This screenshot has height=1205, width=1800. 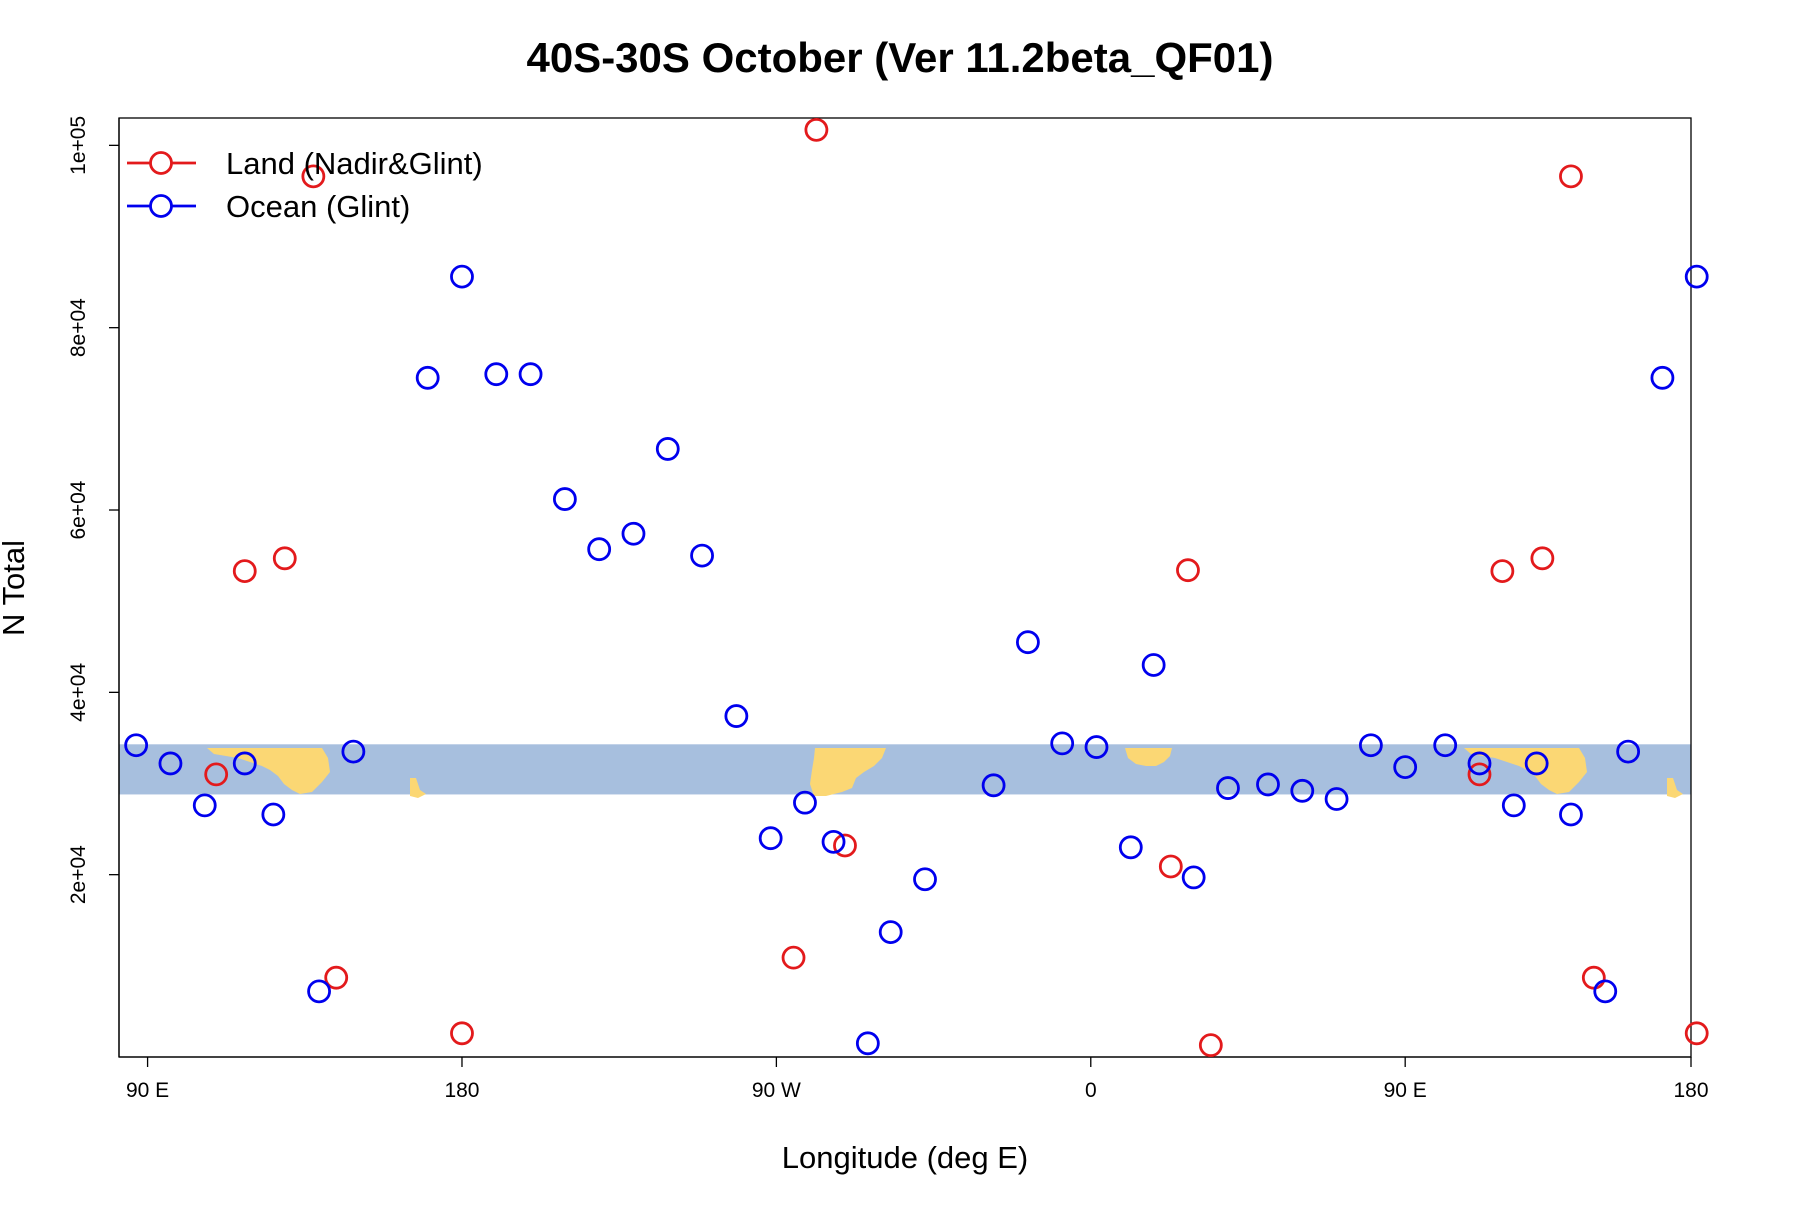 I want to click on y-tick-label: 6e+04, so click(x=78, y=509).